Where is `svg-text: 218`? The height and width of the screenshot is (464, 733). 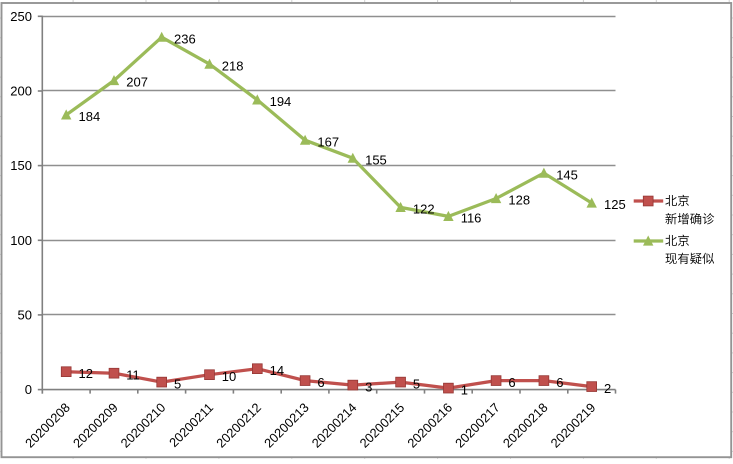 svg-text: 218 is located at coordinates (233, 65).